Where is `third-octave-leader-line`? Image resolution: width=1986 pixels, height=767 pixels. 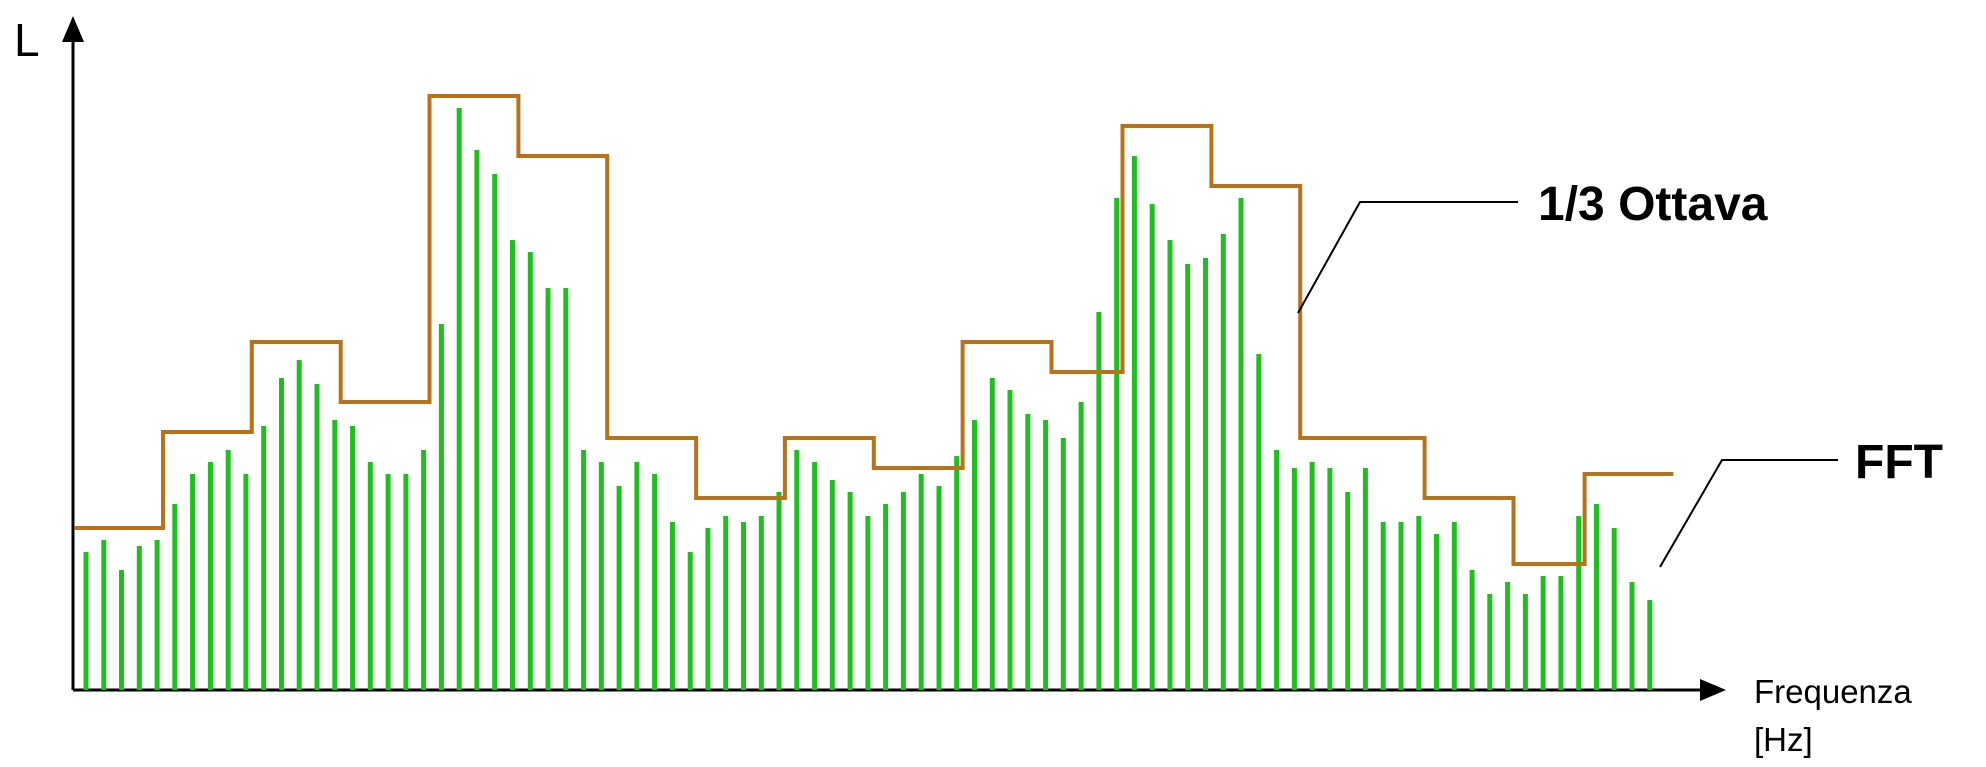
third-octave-leader-line is located at coordinates (1407, 257).